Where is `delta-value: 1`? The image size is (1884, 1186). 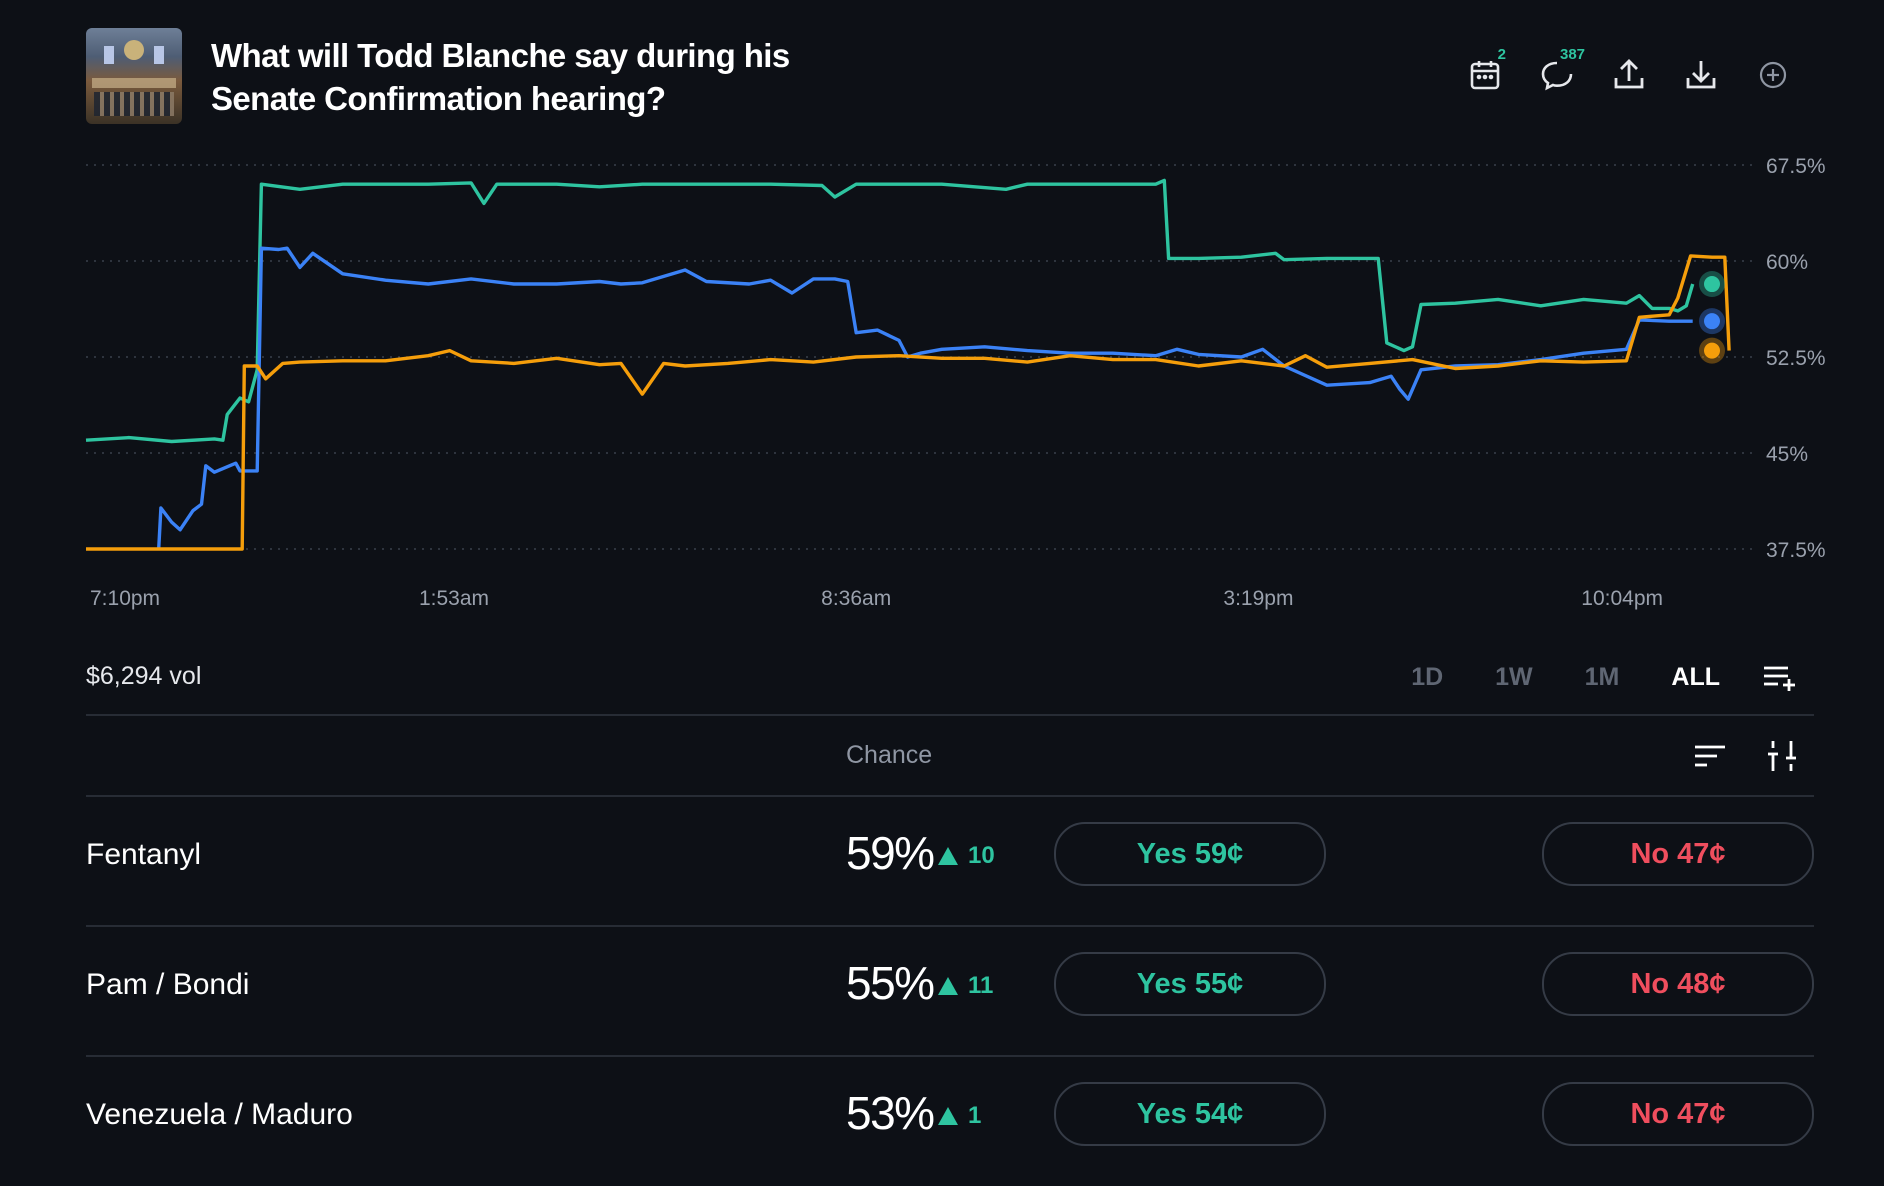 delta-value: 1 is located at coordinates (975, 1115).